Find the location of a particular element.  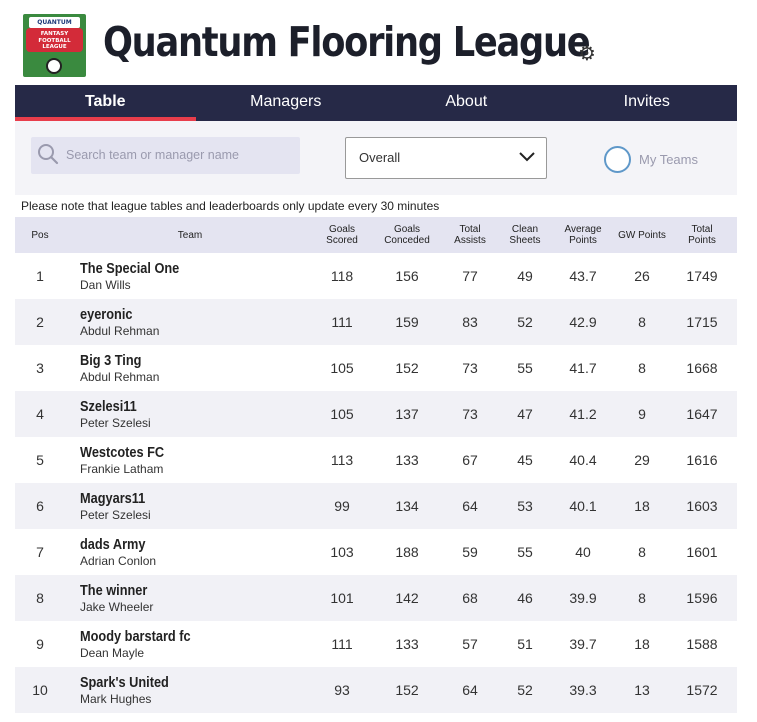

settings-gear-icon: ⚙ is located at coordinates (587, 53).